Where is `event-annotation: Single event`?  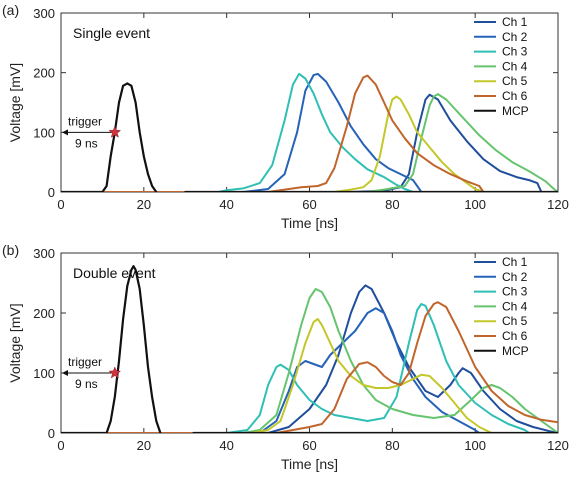
event-annotation: Single event is located at coordinates (111, 33).